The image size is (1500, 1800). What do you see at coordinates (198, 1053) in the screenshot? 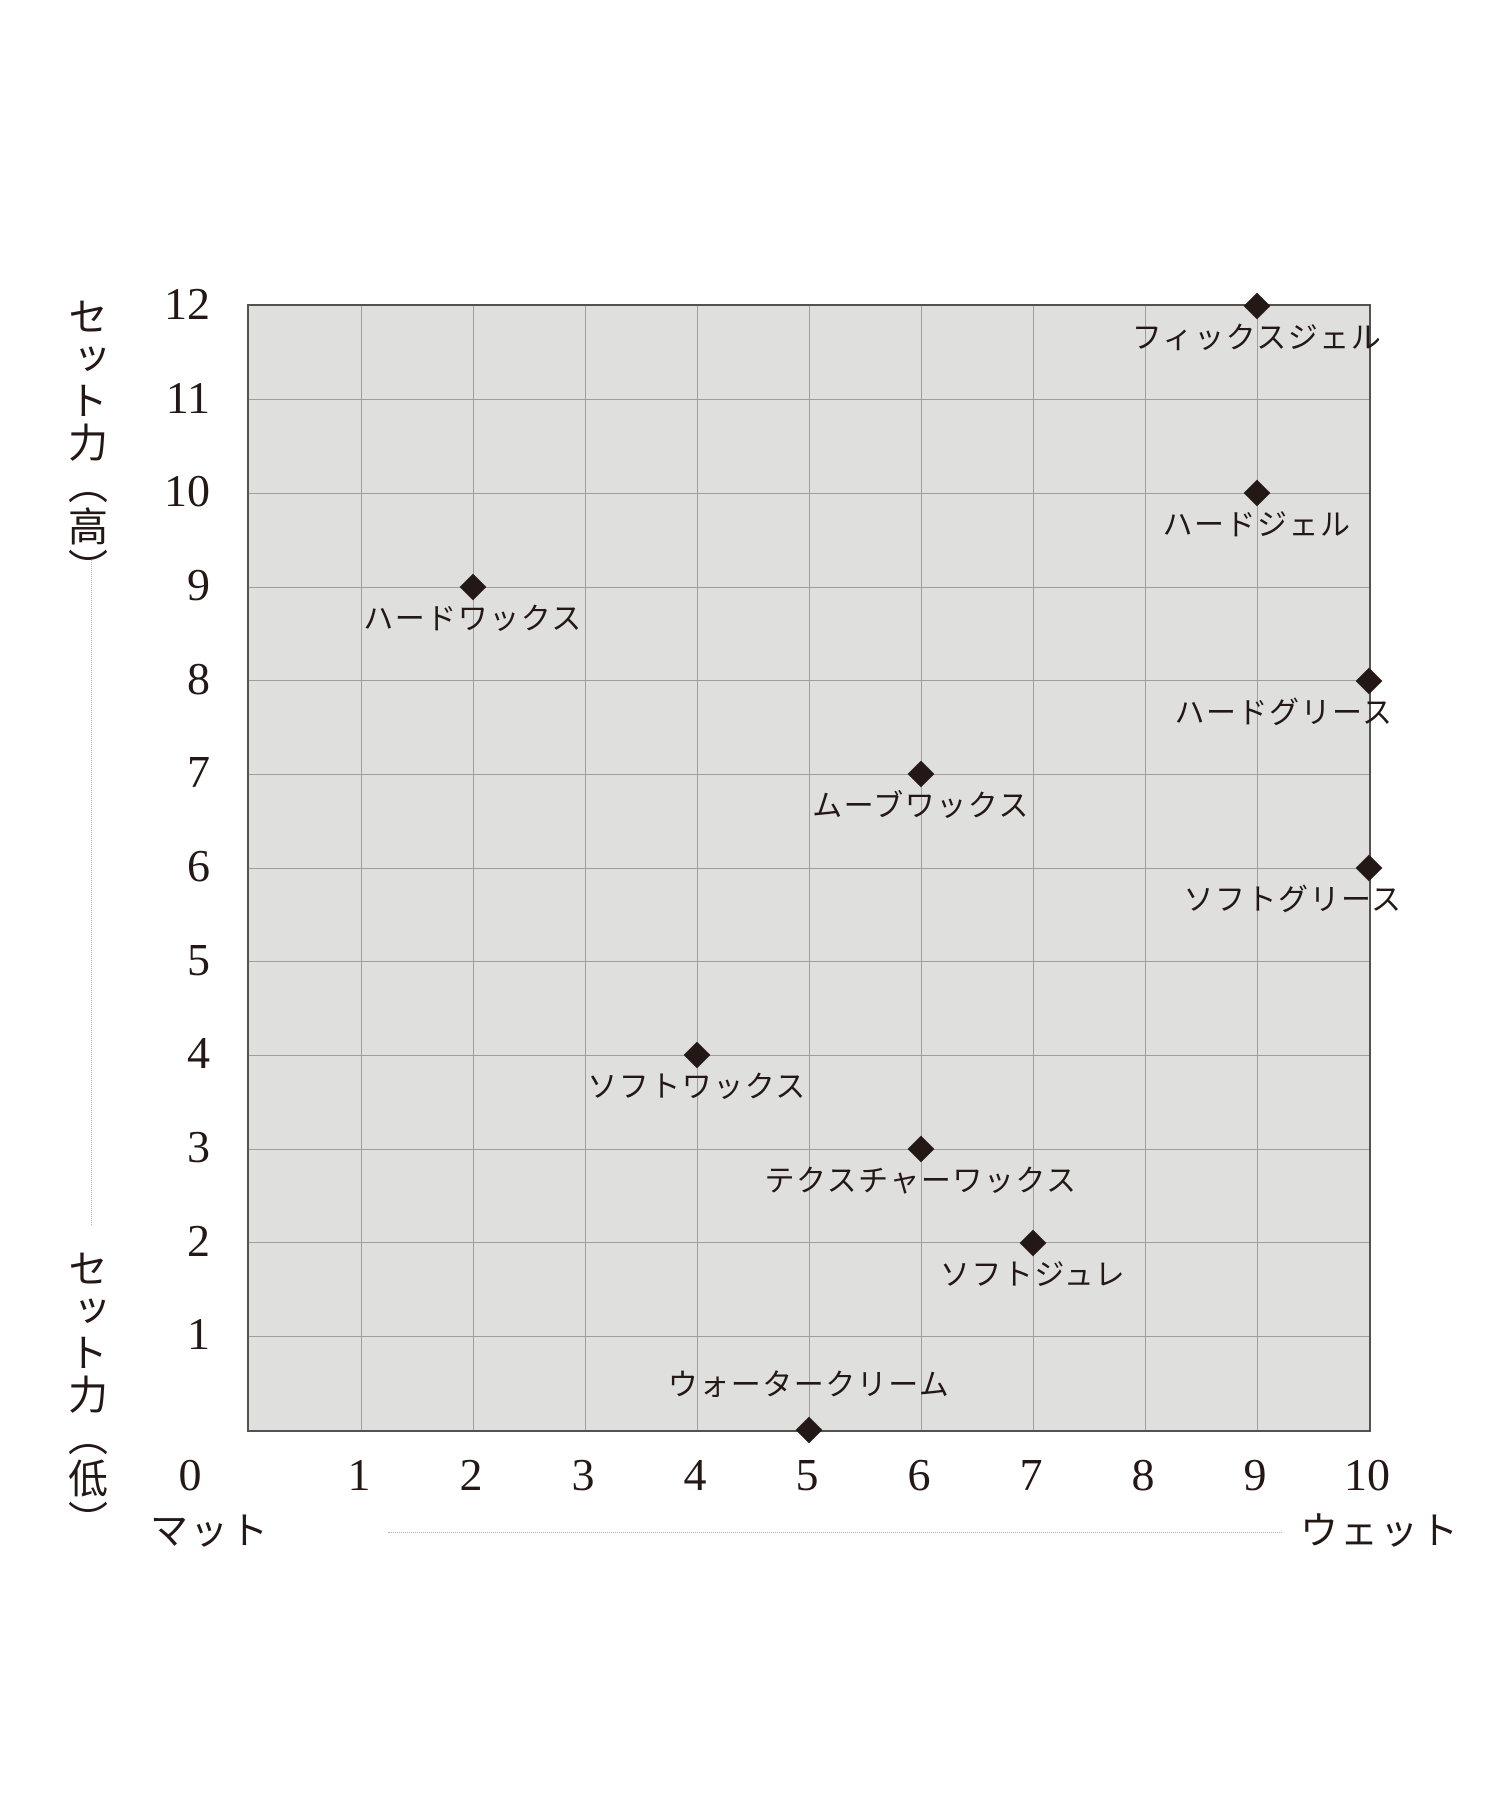
I see `y-tick-label: 4` at bounding box center [198, 1053].